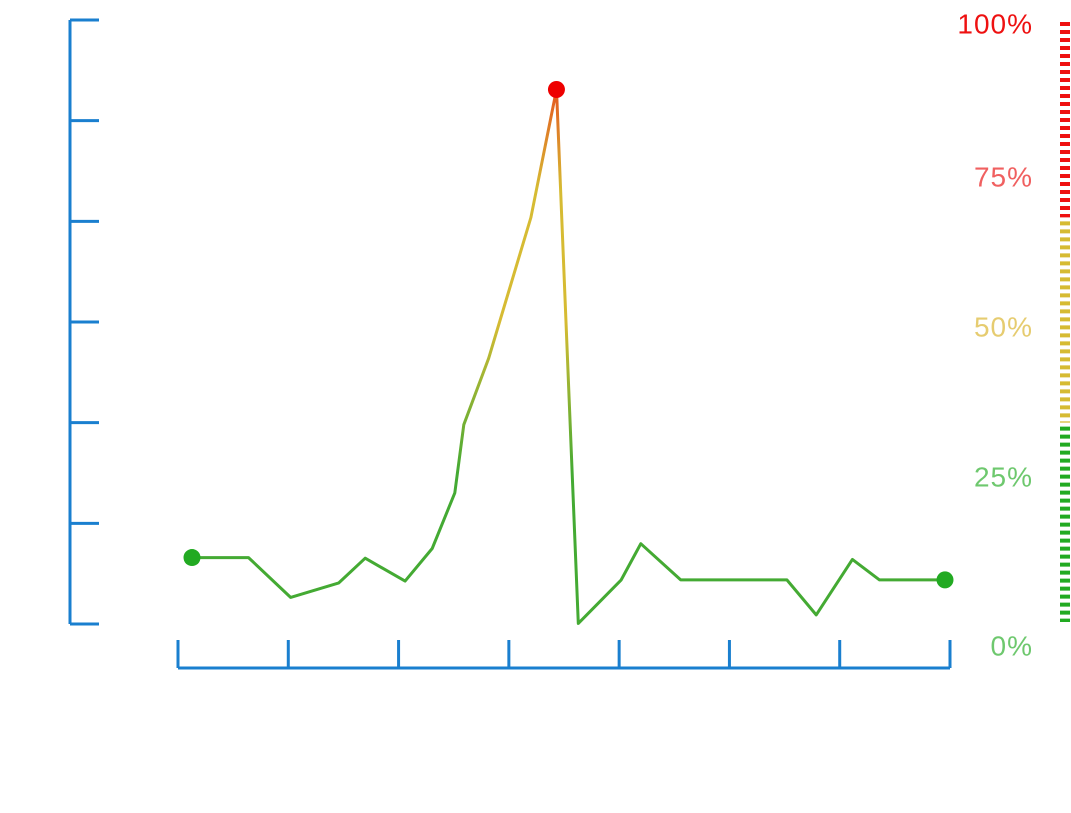 The width and height of the screenshot is (1071, 813). Describe the element at coordinates (83, 322) in the screenshot. I see `left-axis` at that location.